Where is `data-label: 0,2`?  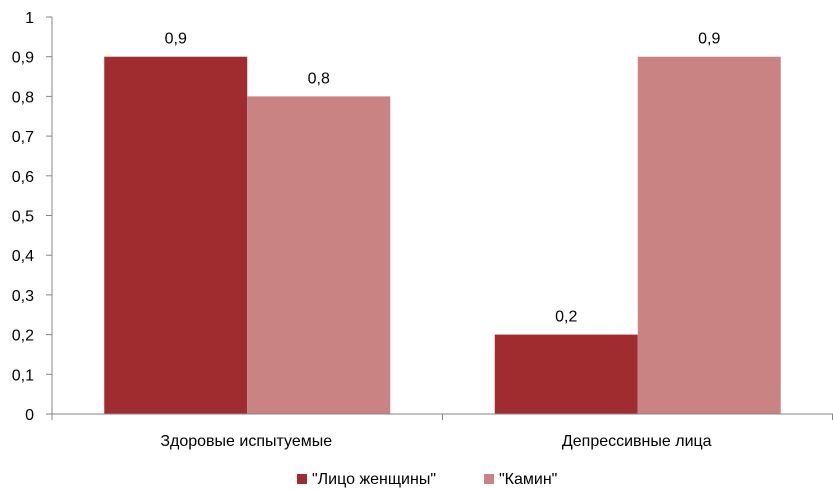
data-label: 0,2 is located at coordinates (566, 317).